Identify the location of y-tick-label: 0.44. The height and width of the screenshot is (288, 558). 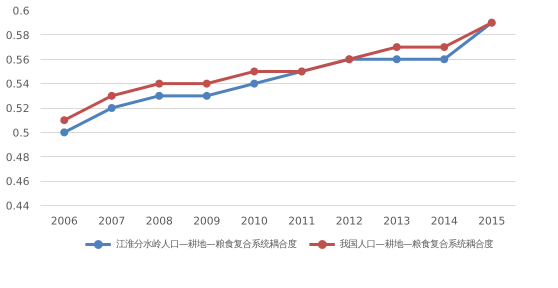
(18, 206).